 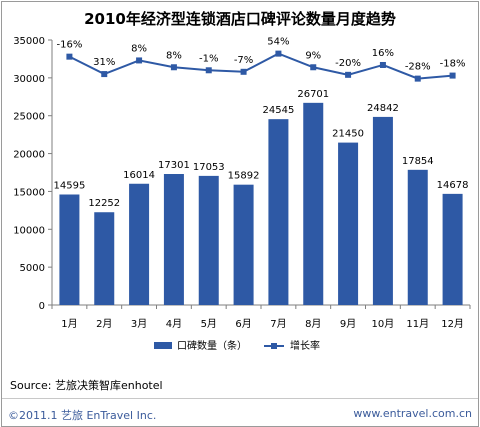 What do you see at coordinates (348, 324) in the screenshot?
I see `x-tick-label: 9月` at bounding box center [348, 324].